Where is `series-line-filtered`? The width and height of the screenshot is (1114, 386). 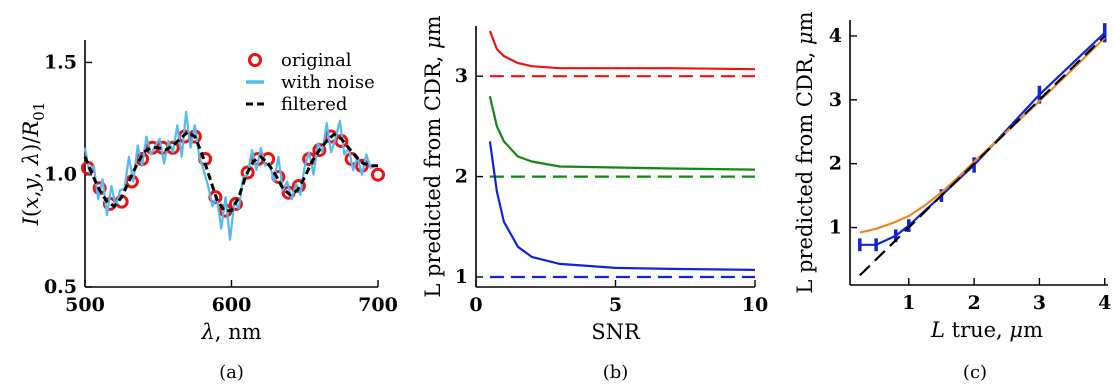 series-line-filtered is located at coordinates (230, 171).